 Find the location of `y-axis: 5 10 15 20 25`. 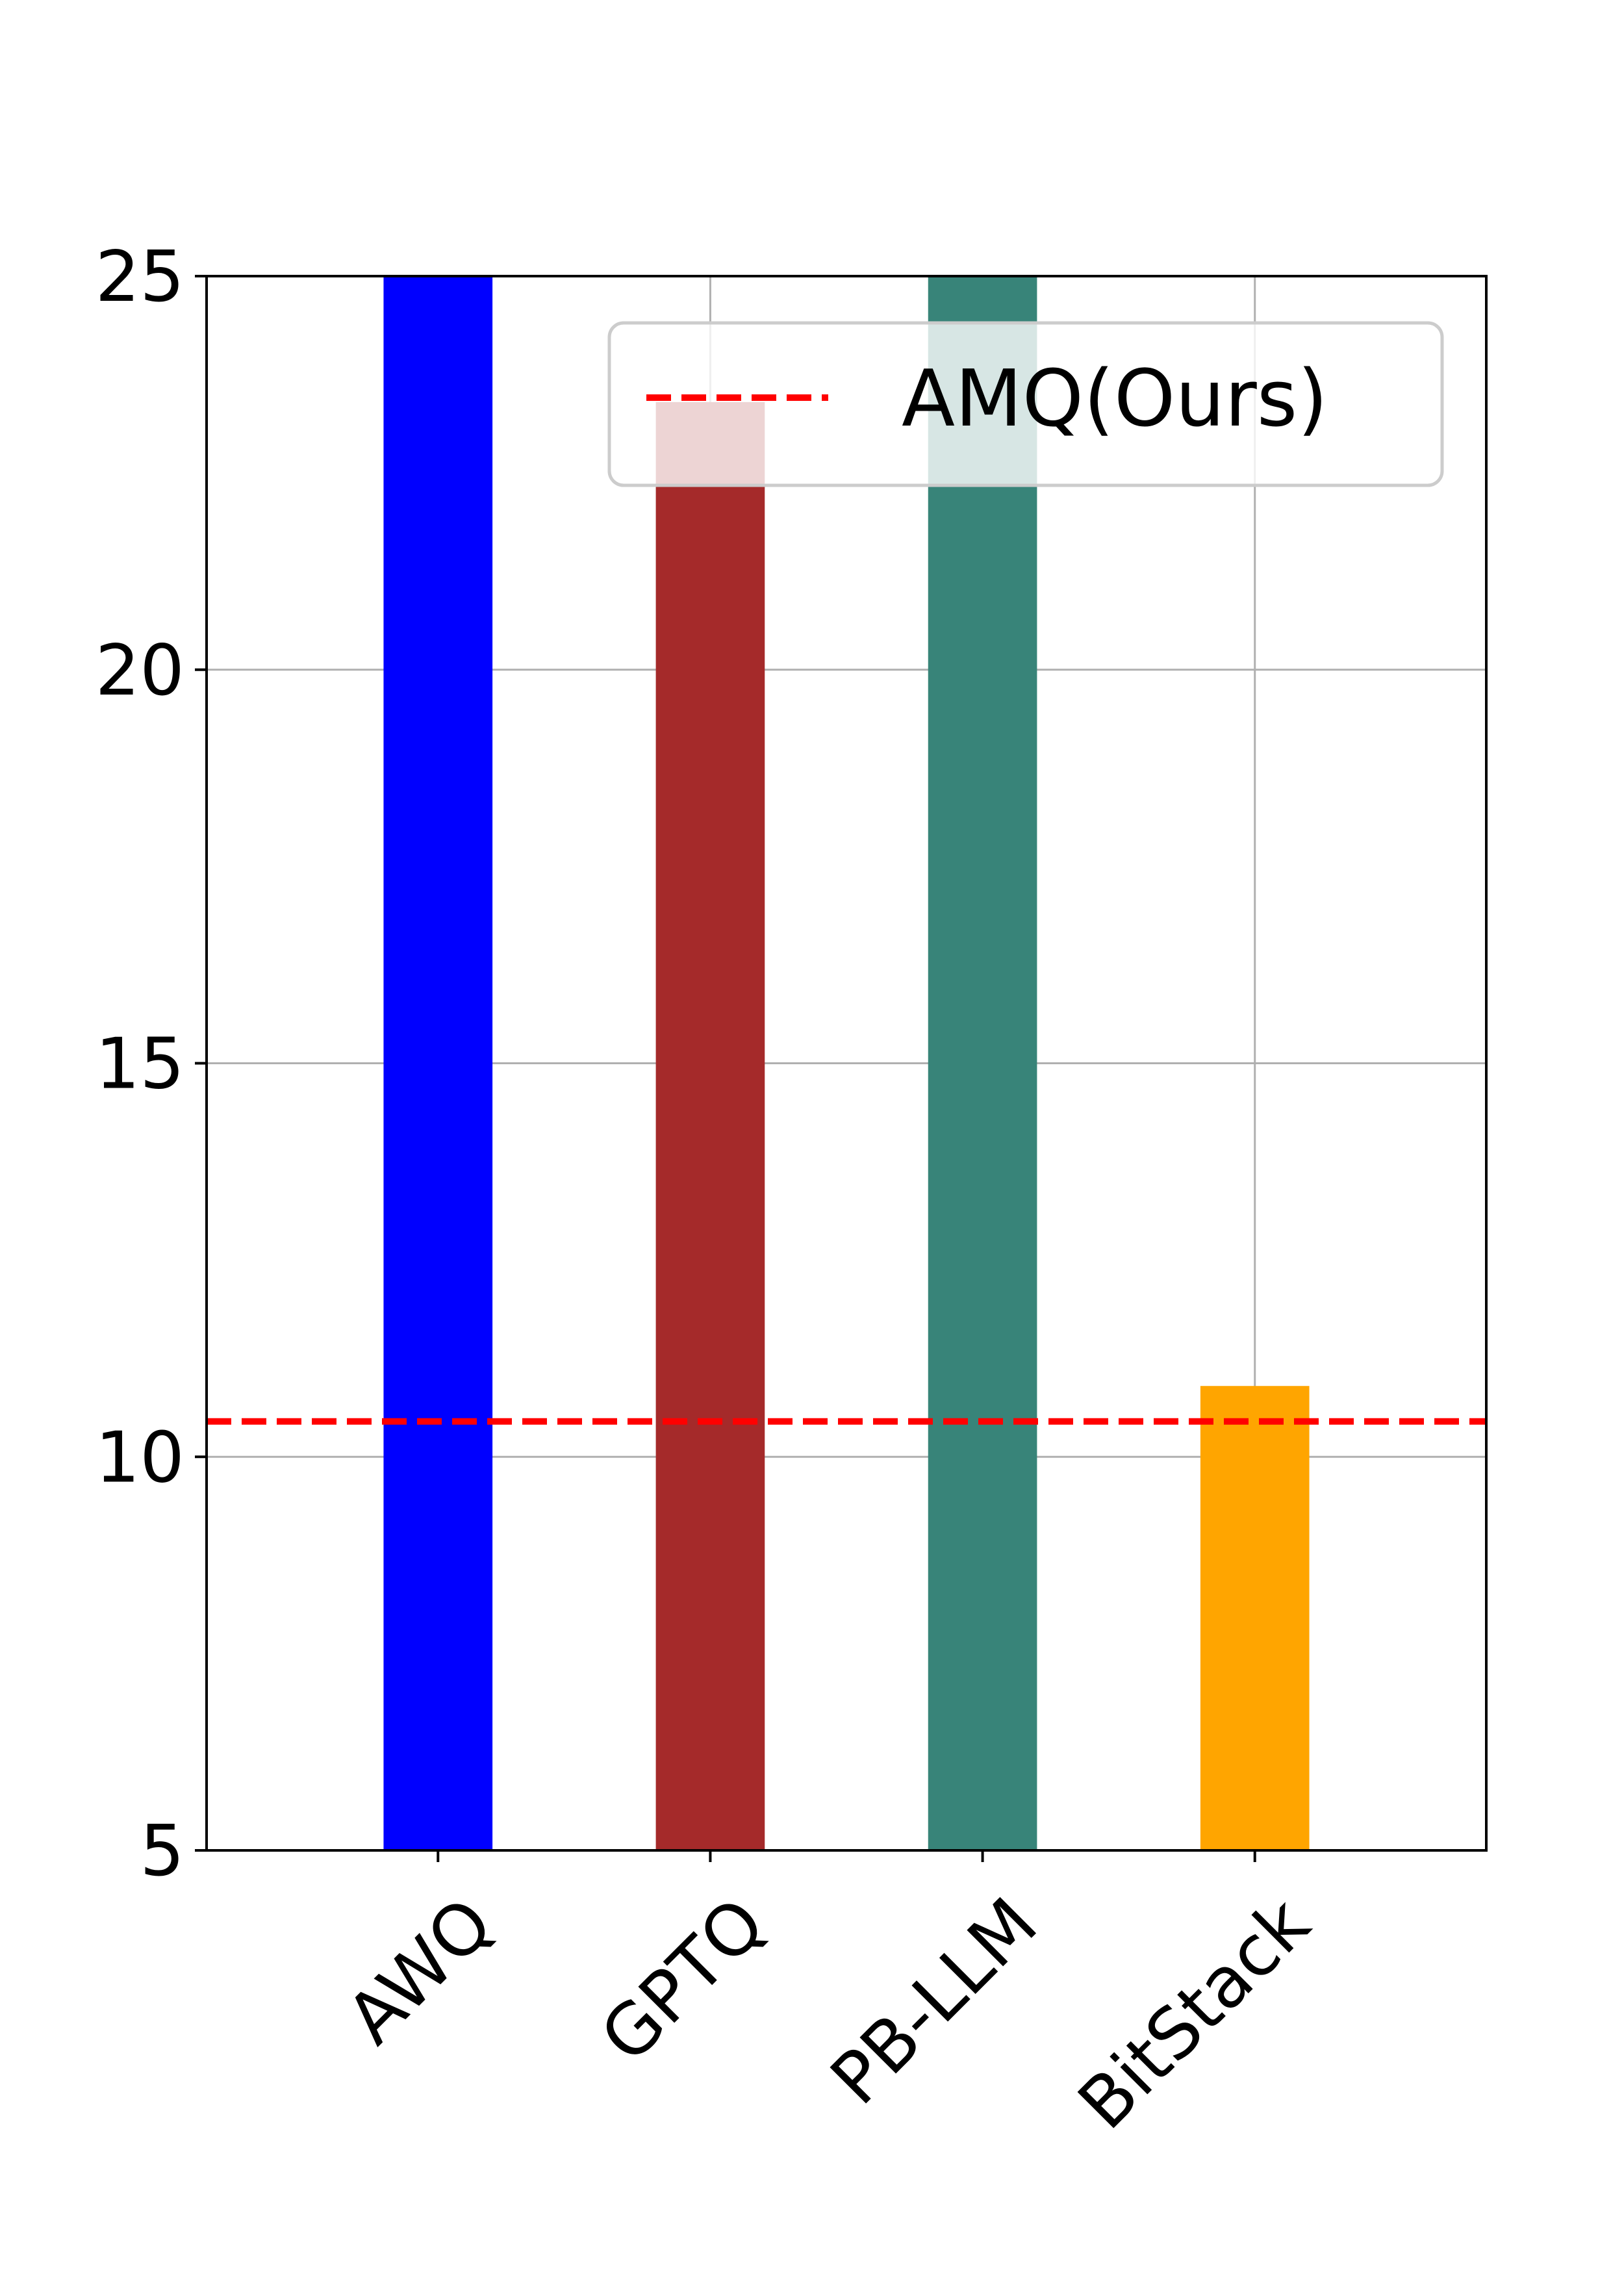

y-axis: 5 10 15 20 25 is located at coordinates (151, 1064).